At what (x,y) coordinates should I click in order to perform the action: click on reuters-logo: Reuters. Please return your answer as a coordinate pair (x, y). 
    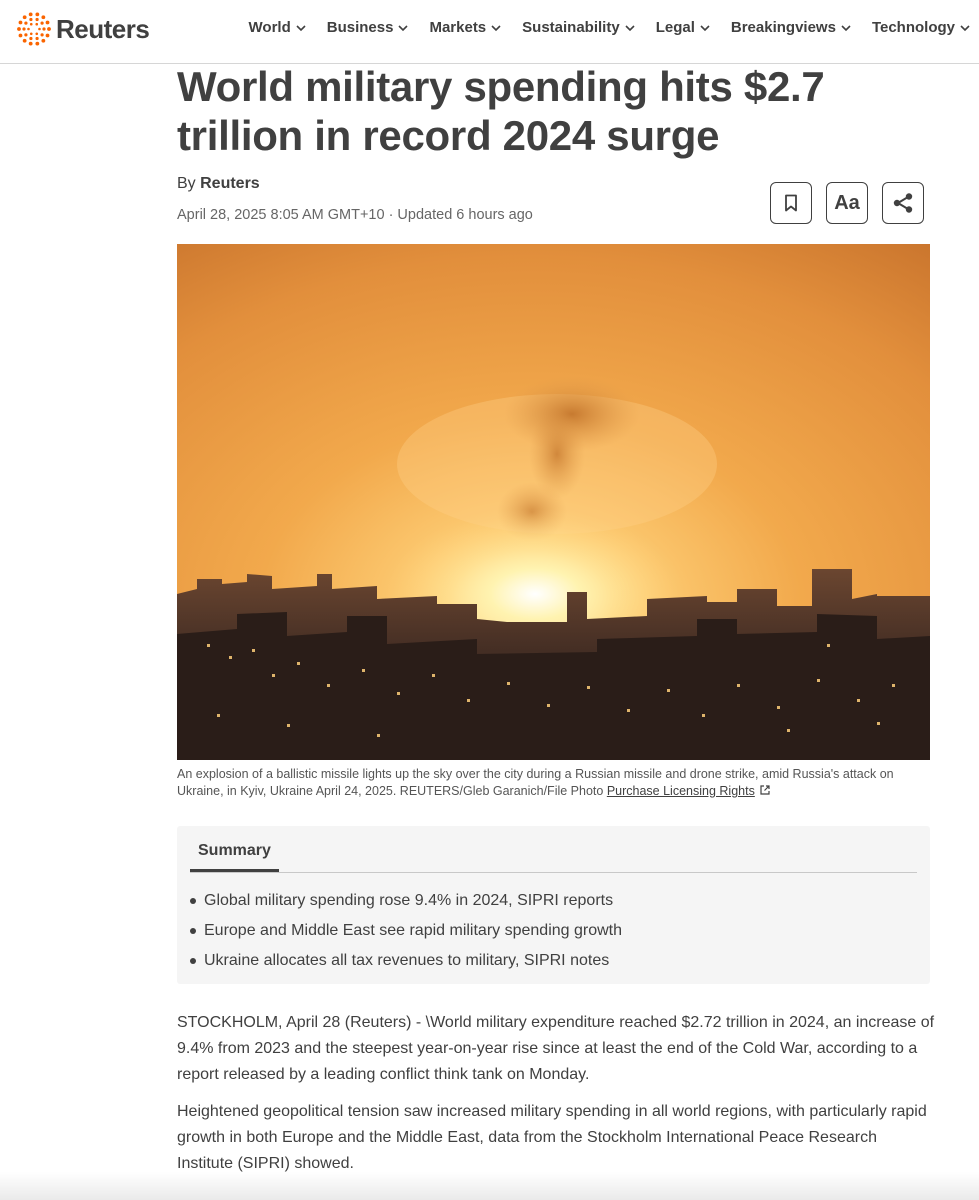
    Looking at the image, I should click on (83, 29).